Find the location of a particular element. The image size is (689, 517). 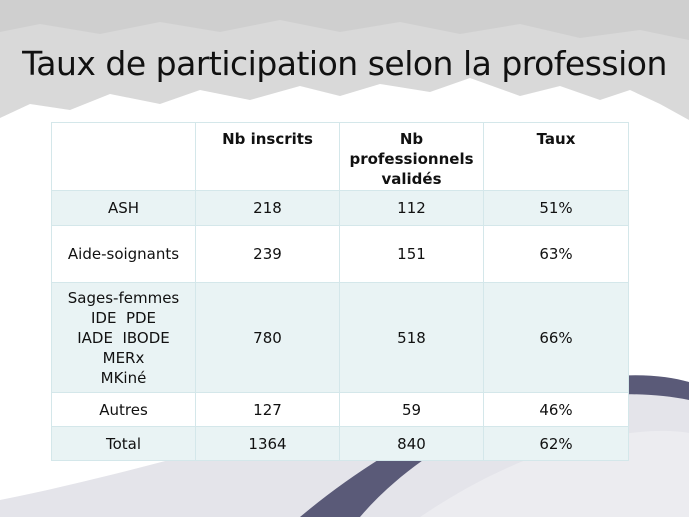

cell-inscrits: 218 is located at coordinates (267, 208).